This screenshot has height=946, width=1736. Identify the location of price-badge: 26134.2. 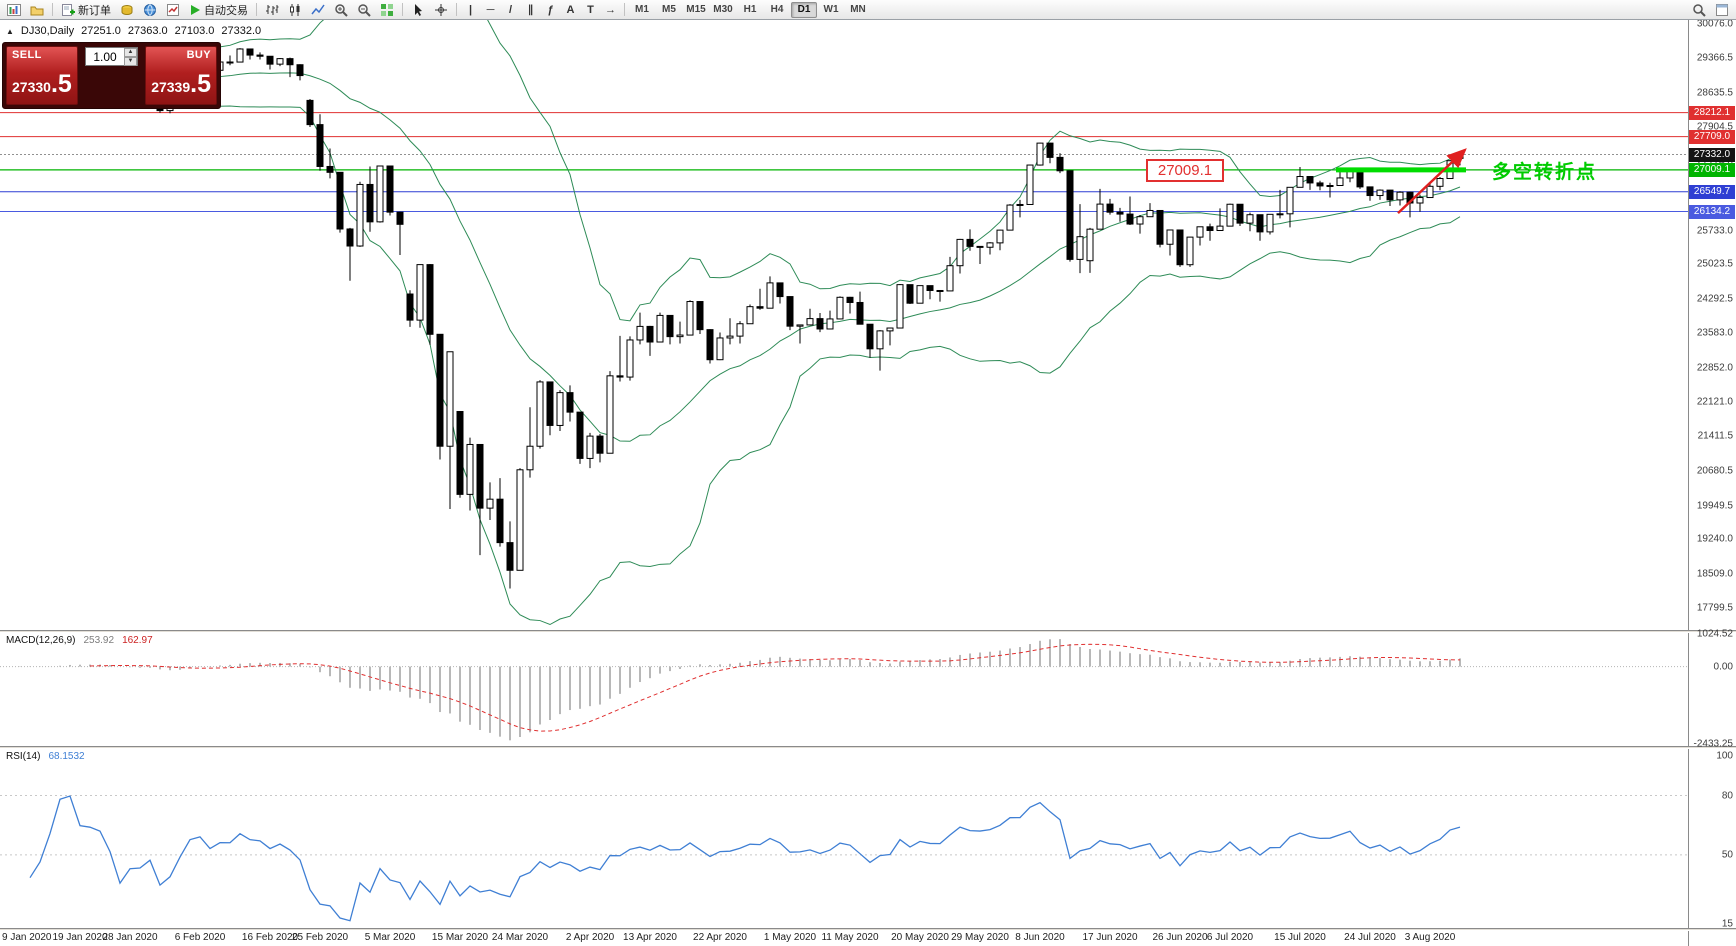
(1712, 211).